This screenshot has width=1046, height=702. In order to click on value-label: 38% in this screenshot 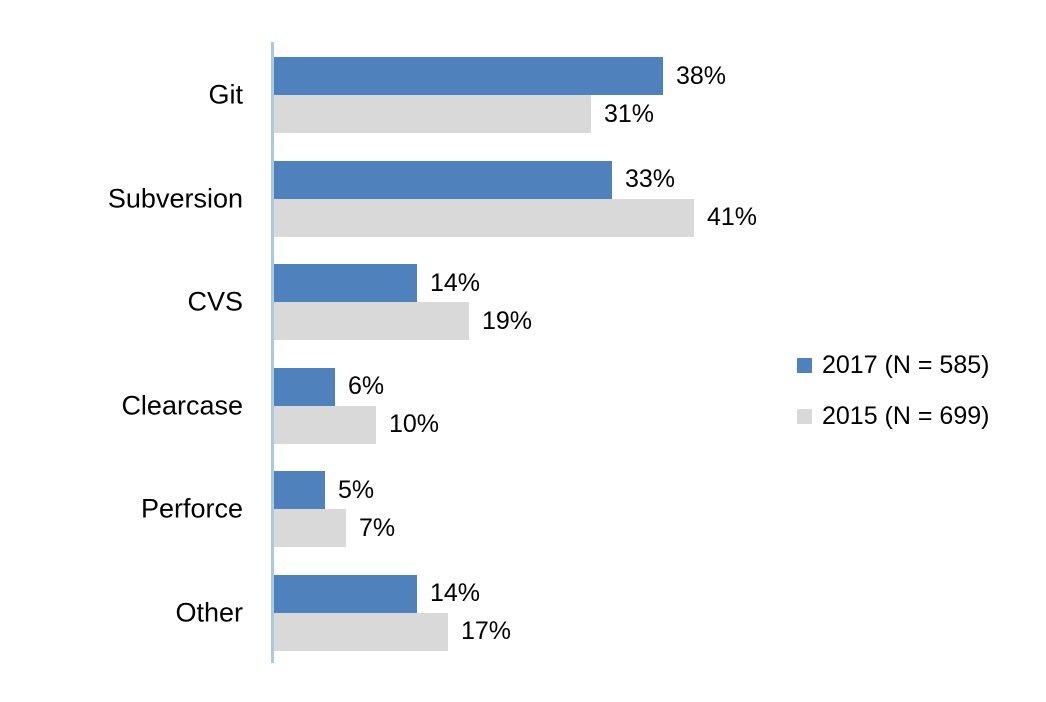, I will do `click(701, 75)`.